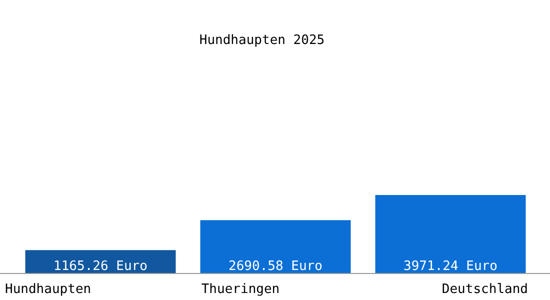  What do you see at coordinates (485, 289) in the screenshot?
I see `x-tick-label: Deutschland` at bounding box center [485, 289].